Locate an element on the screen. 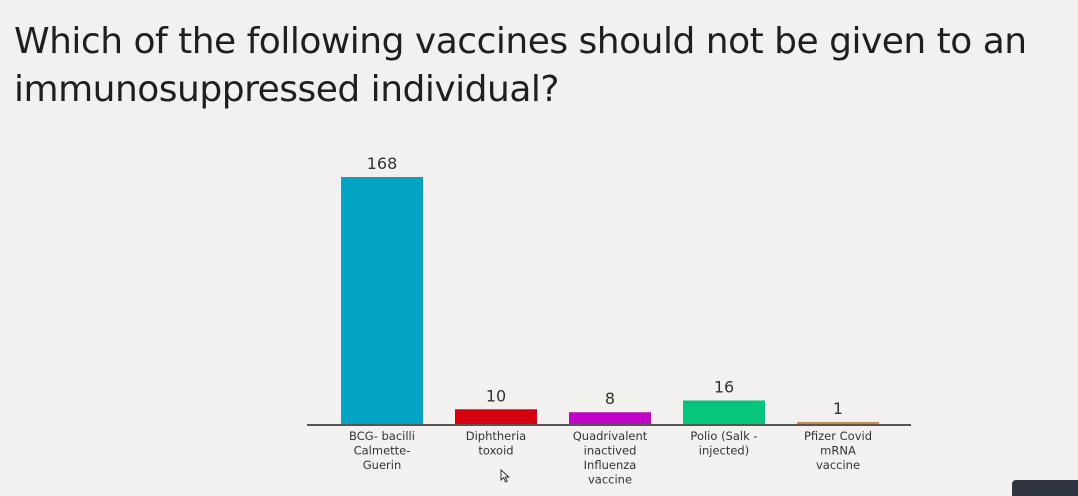  category-label-line: Diphtheria is located at coordinates (496, 436).